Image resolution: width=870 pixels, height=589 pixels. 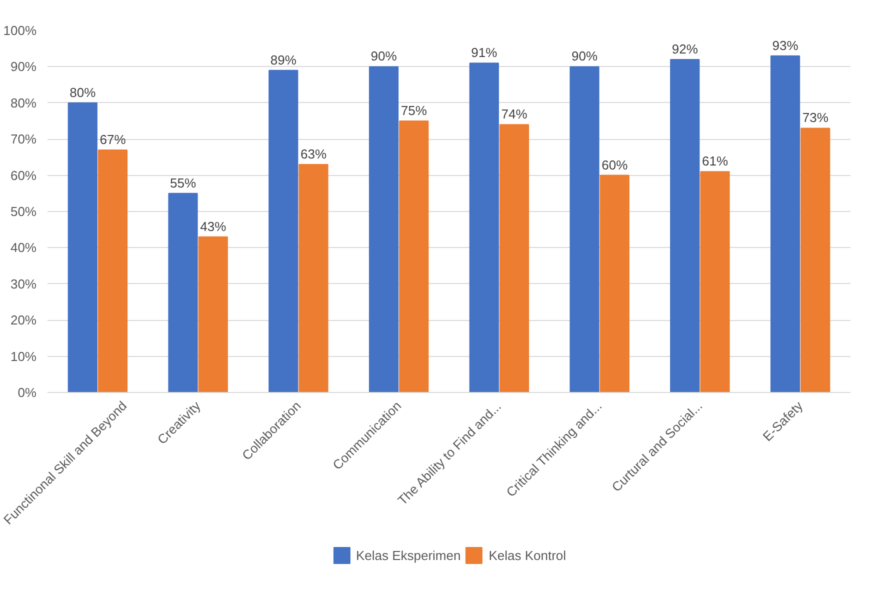 What do you see at coordinates (23, 175) in the screenshot?
I see `y-tick-label: 60%` at bounding box center [23, 175].